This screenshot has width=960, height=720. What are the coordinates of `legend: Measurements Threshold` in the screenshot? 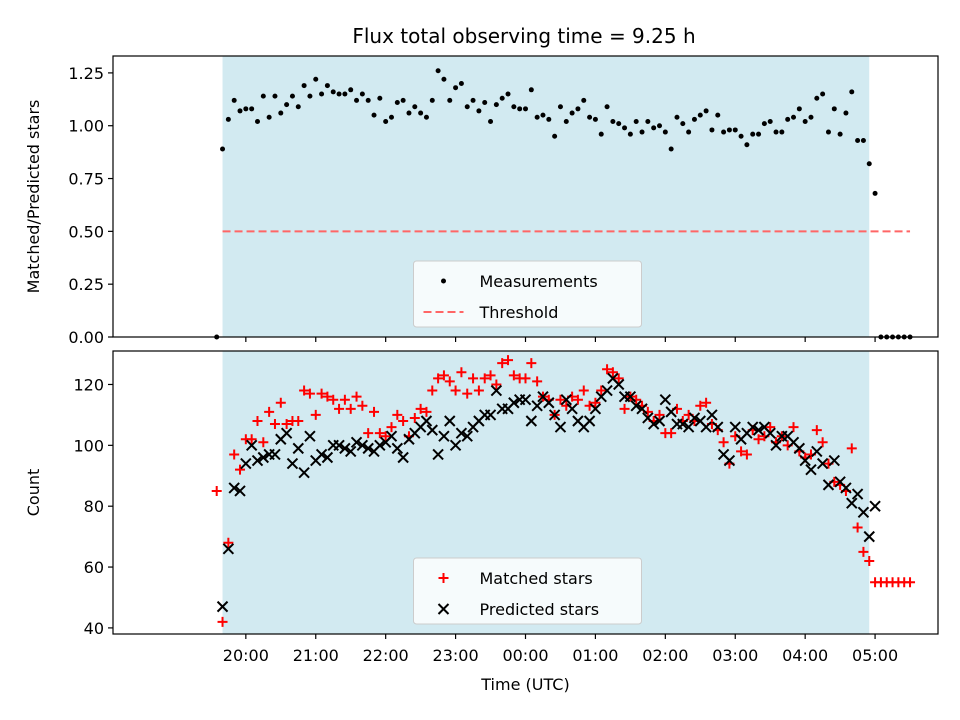 It's located at (527, 294).